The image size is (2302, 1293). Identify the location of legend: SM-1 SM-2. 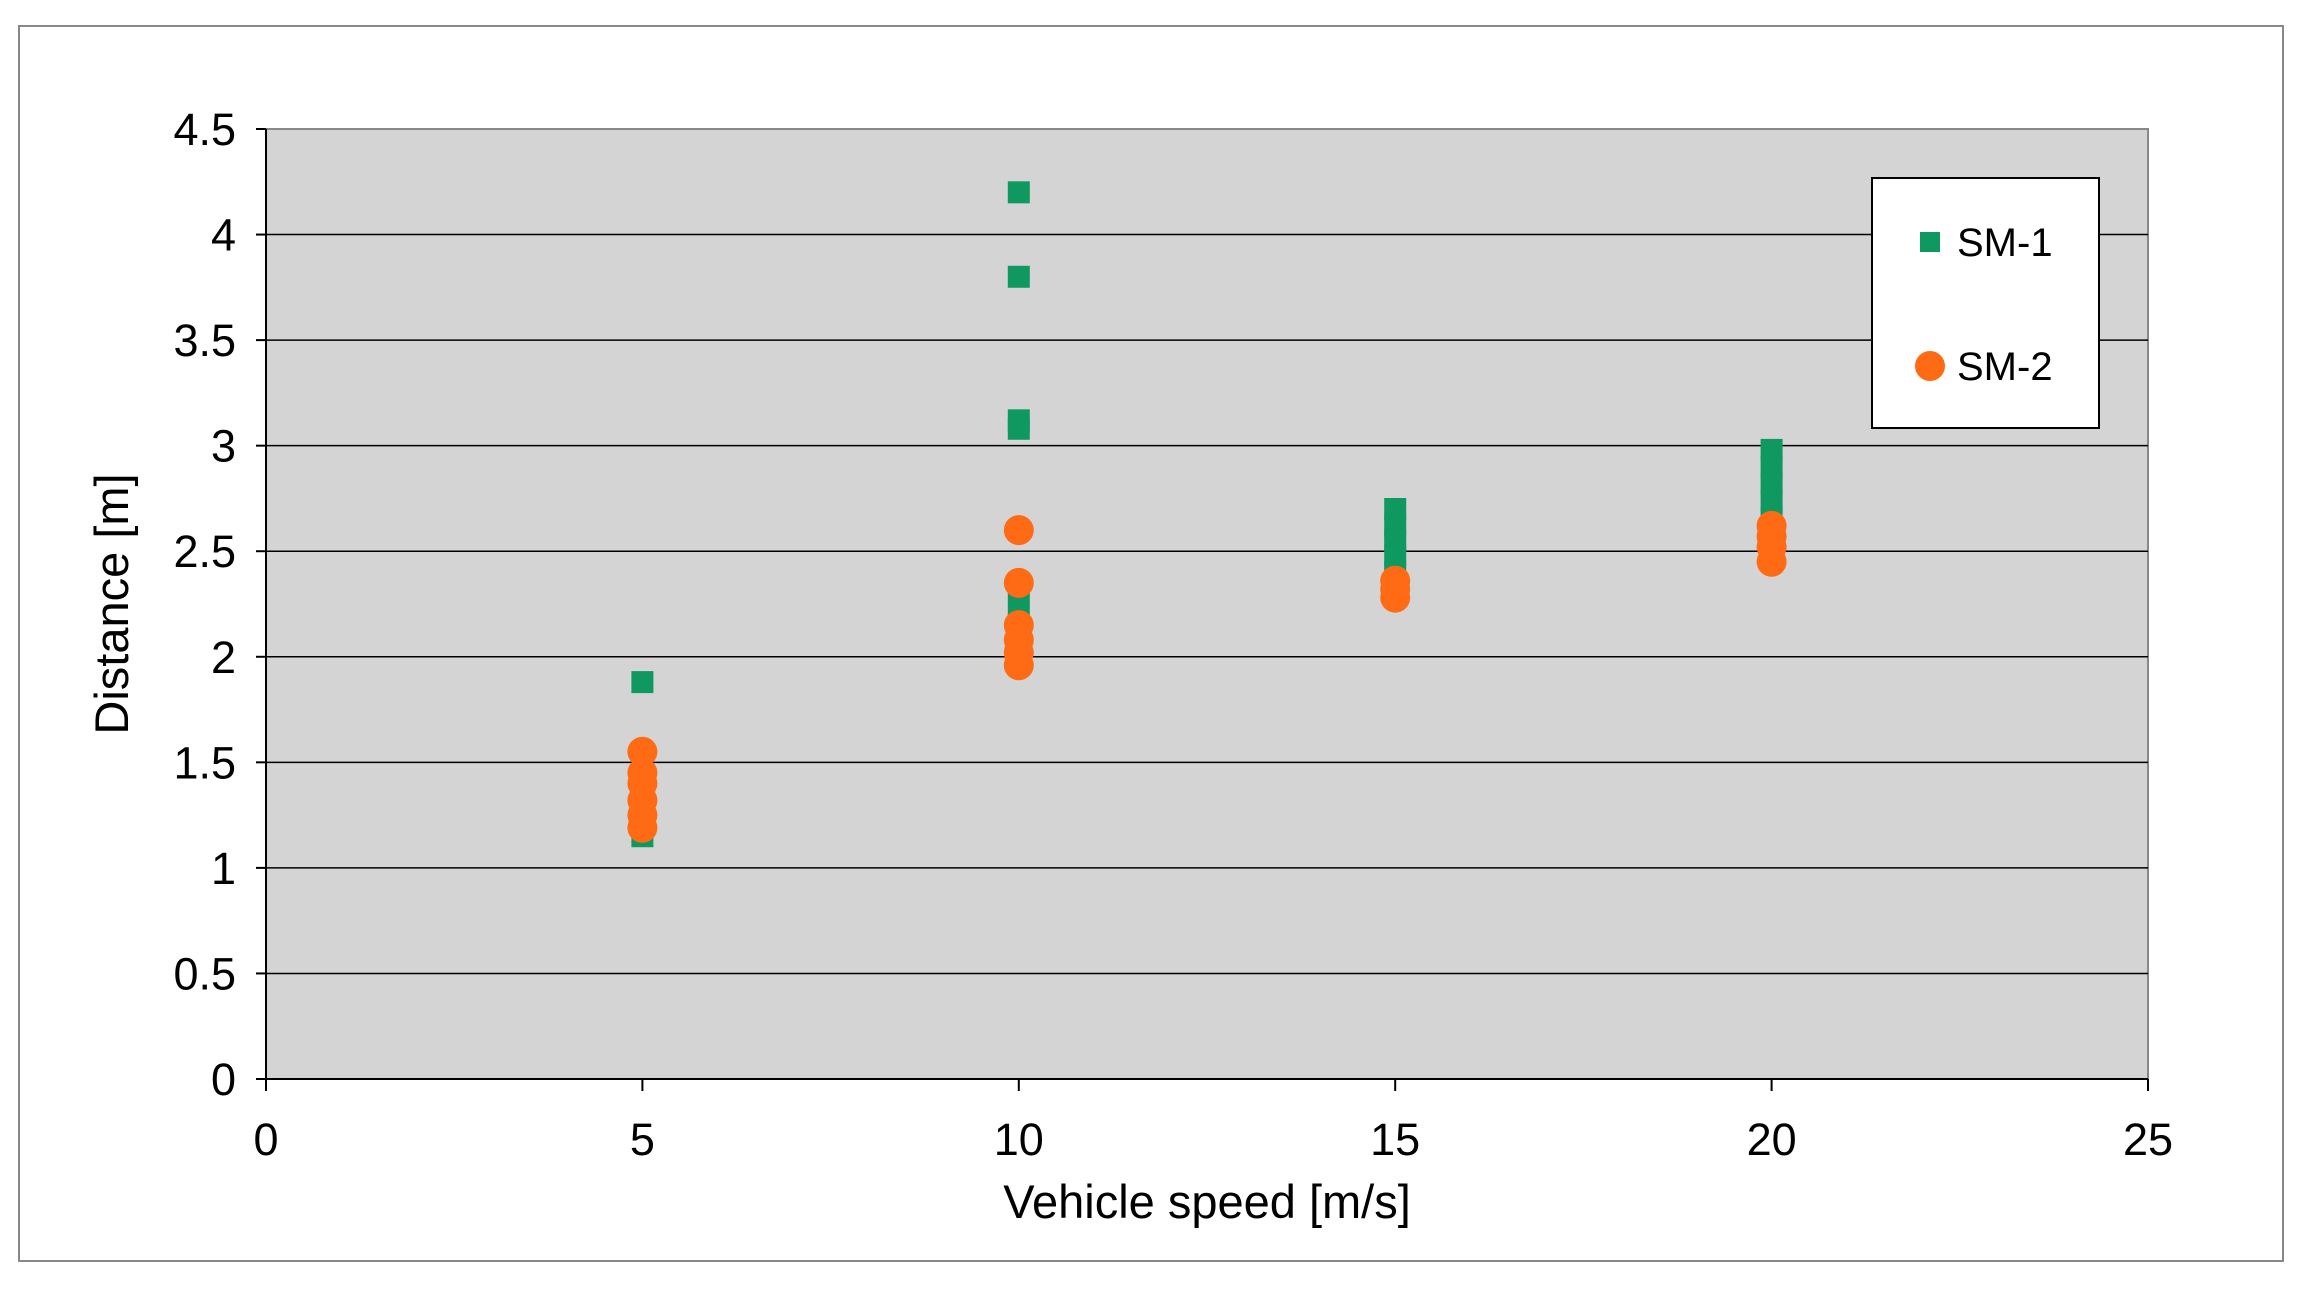
(1985, 303).